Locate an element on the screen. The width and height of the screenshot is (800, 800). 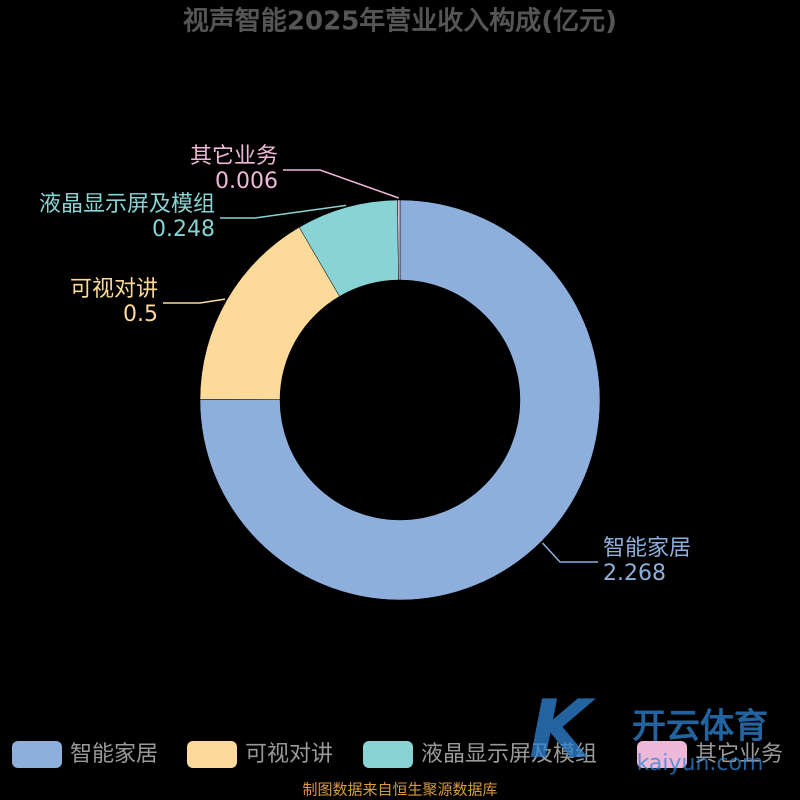
watermark-site: kaiyun.com is located at coordinates (700, 763).